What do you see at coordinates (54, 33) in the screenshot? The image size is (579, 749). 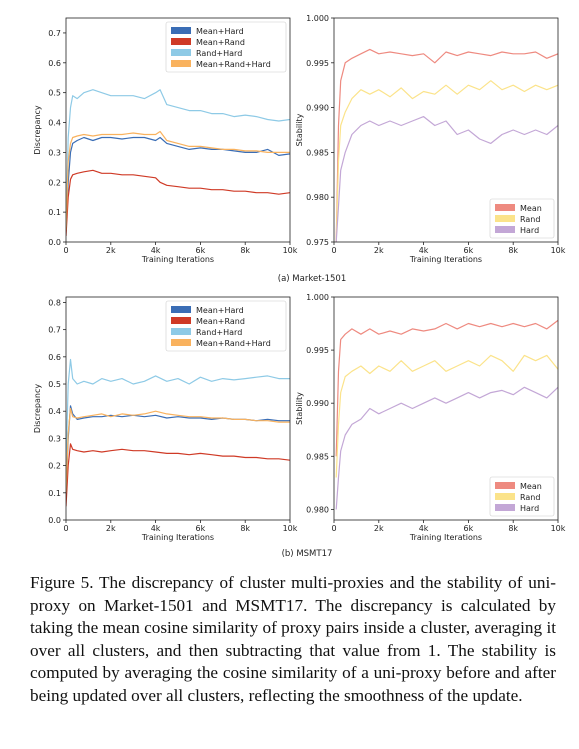 I see `y-tick-label: 0.7` at bounding box center [54, 33].